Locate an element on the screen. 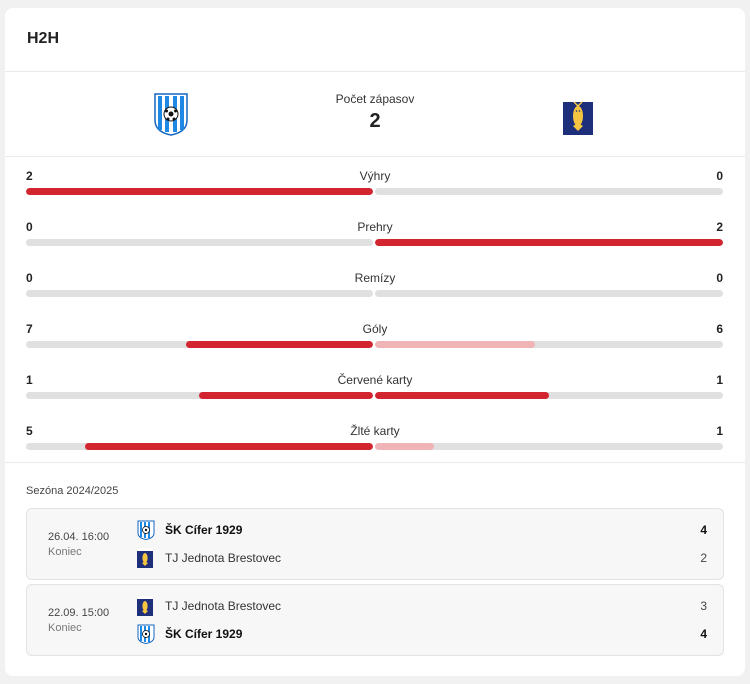  match-date: 26.04. 16:00 is located at coordinates (79, 537).